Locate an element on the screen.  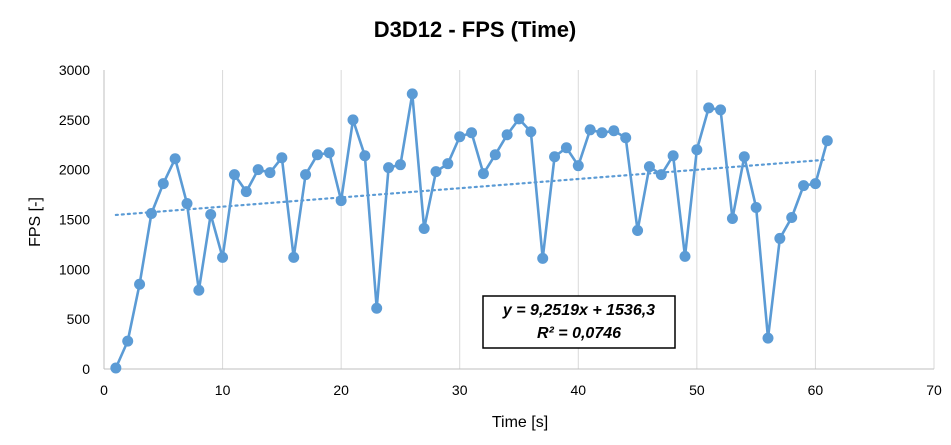
y-axis-ticks: 0 500 1000 1500 2000 2500 3000 is located at coordinates (74, 219).